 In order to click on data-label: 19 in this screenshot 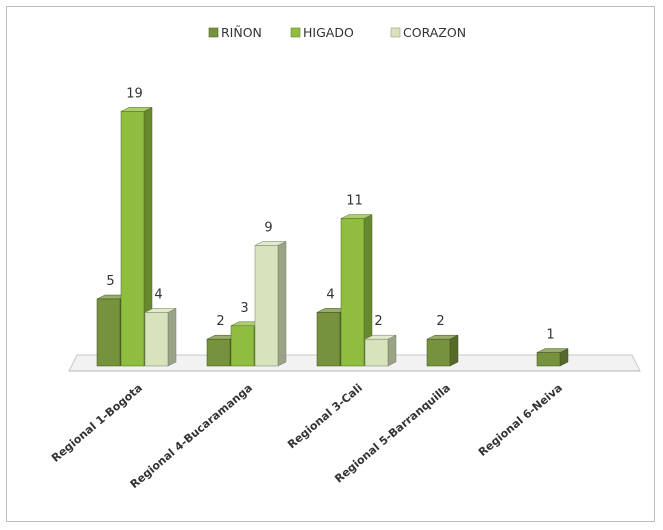, I will do `click(134, 93)`.